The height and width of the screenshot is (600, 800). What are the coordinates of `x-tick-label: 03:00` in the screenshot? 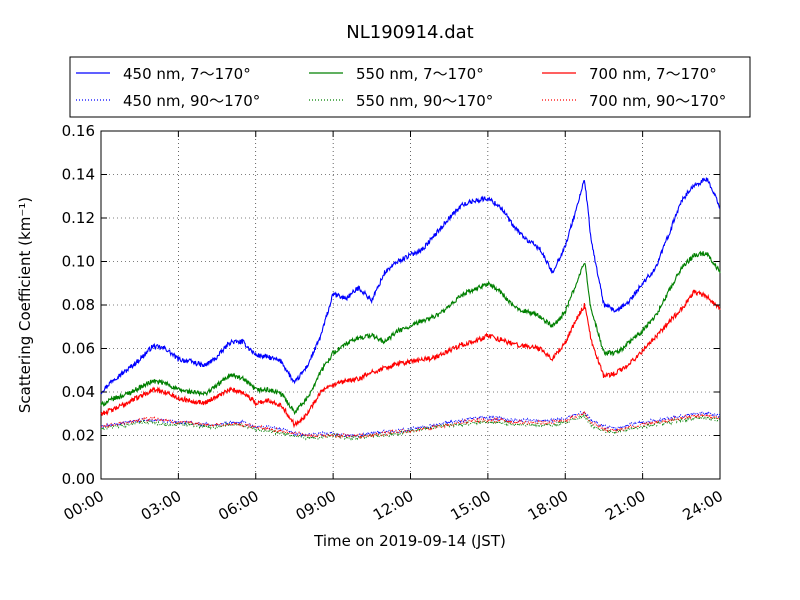 It's located at (161, 505).